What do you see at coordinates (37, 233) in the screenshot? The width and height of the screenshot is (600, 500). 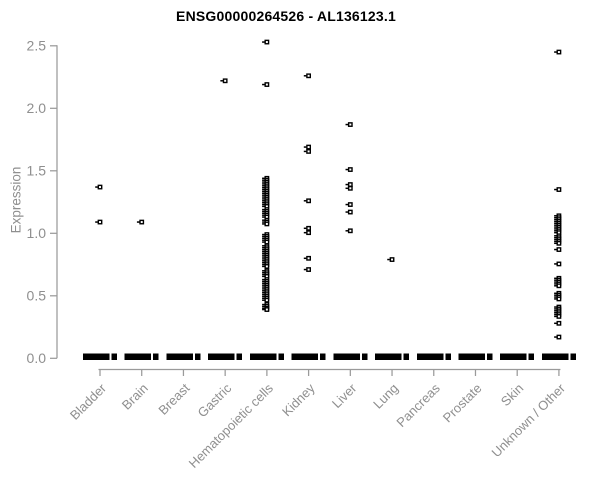 I see `y-tick-label: 1.0` at bounding box center [37, 233].